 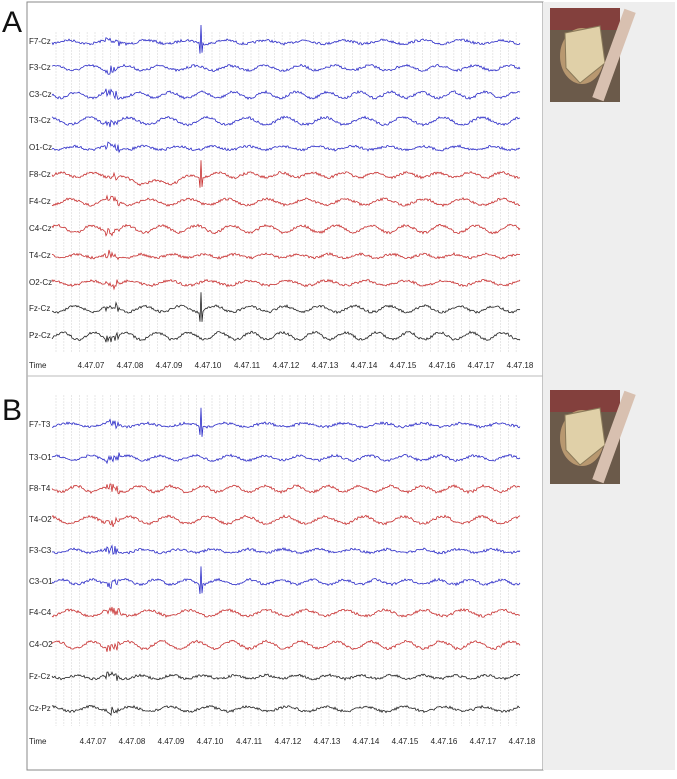 What do you see at coordinates (41, 581) in the screenshot?
I see `channel-label: C3-O1` at bounding box center [41, 581].